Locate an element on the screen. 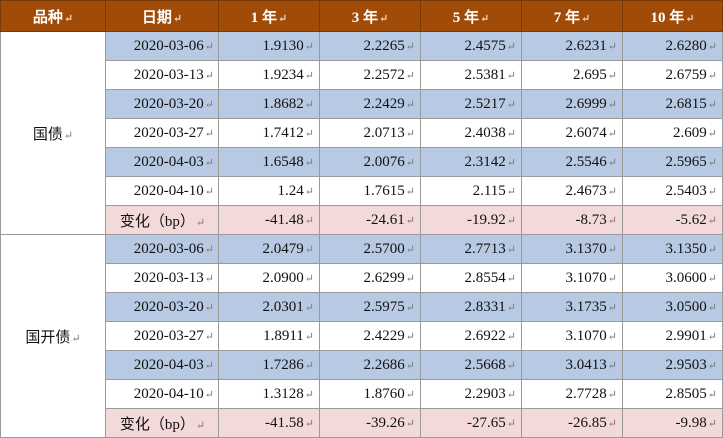  yield-cell-y5: 2.7713↵ is located at coordinates (471, 249).